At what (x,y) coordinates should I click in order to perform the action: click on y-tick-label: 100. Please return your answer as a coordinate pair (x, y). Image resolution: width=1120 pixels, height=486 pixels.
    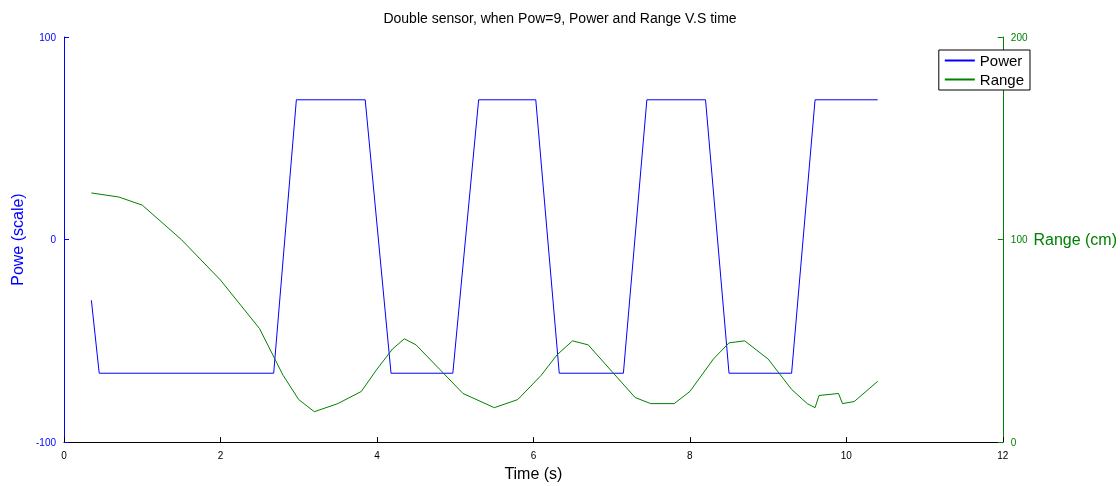
    Looking at the image, I should click on (48, 37).